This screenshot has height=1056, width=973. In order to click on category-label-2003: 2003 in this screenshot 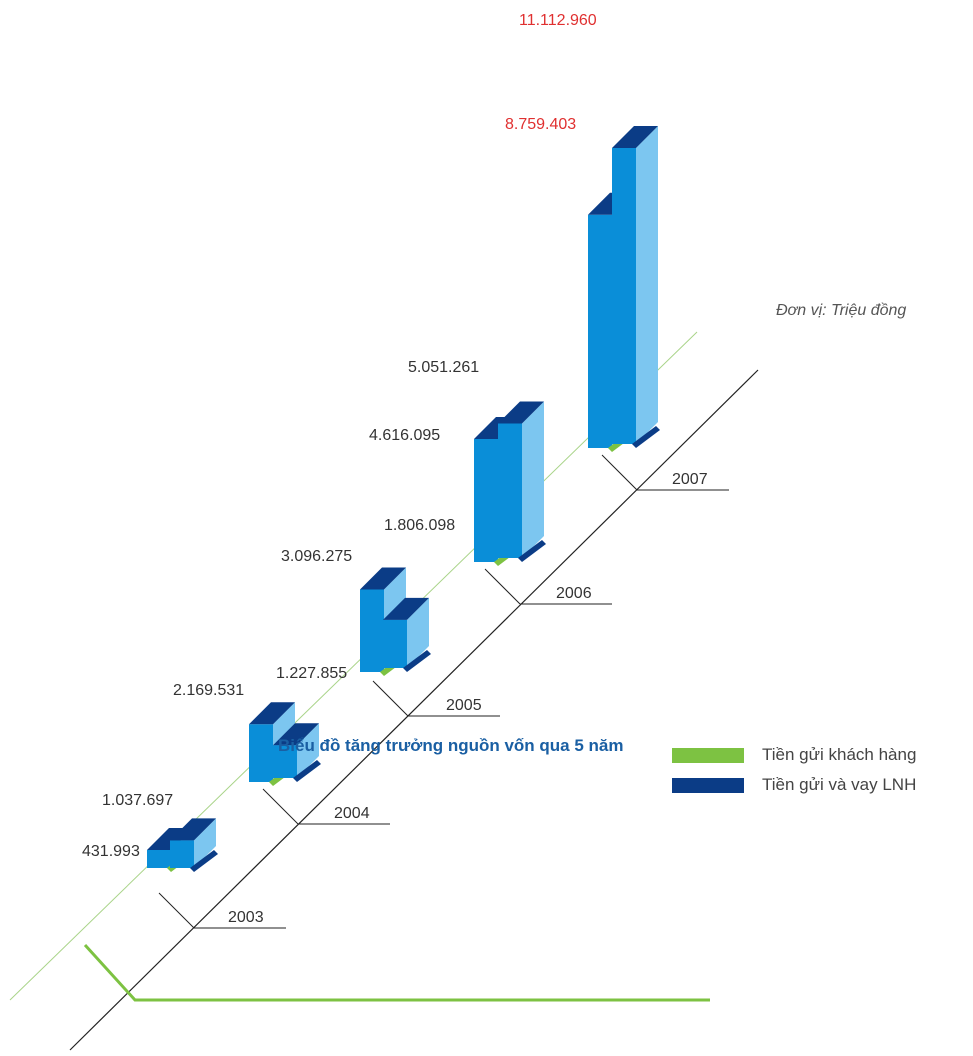, I will do `click(246, 917)`.